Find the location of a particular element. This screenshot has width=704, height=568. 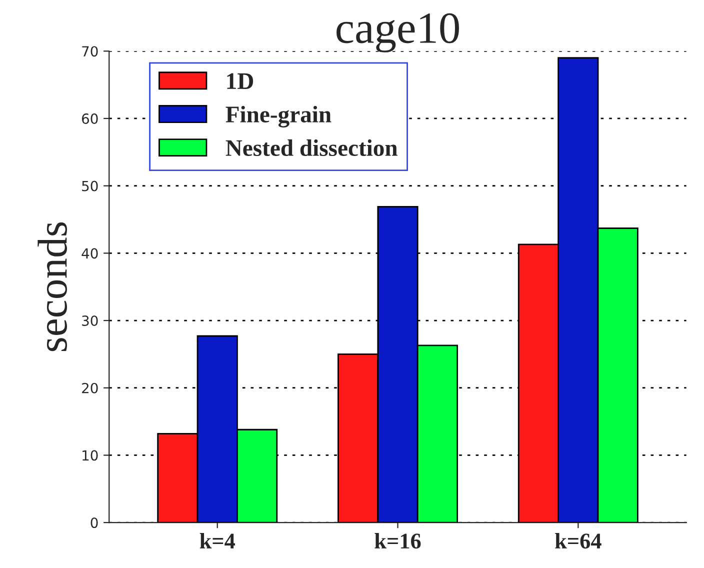

x-tick-label: k=16 is located at coordinates (397, 540).